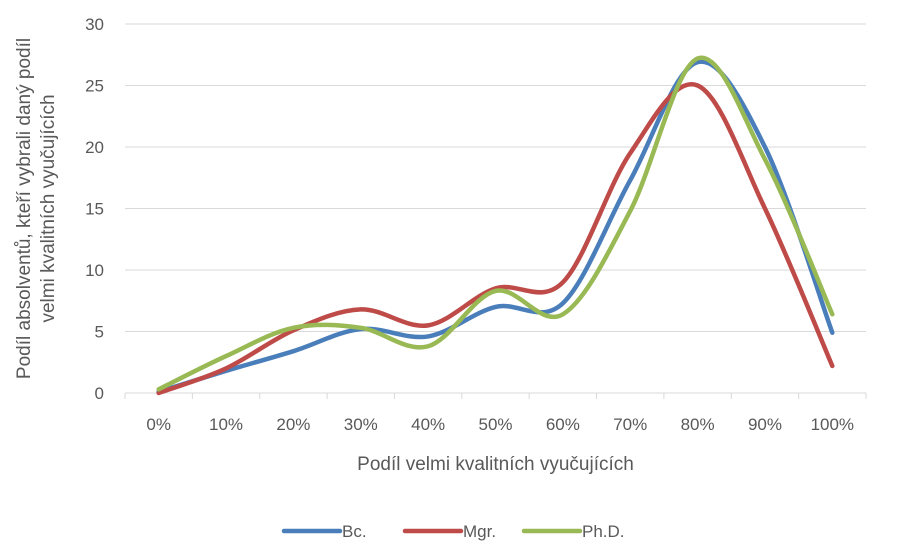 Image resolution: width=900 pixels, height=543 pixels. What do you see at coordinates (428, 424) in the screenshot?
I see `x-tick-label: 40%` at bounding box center [428, 424].